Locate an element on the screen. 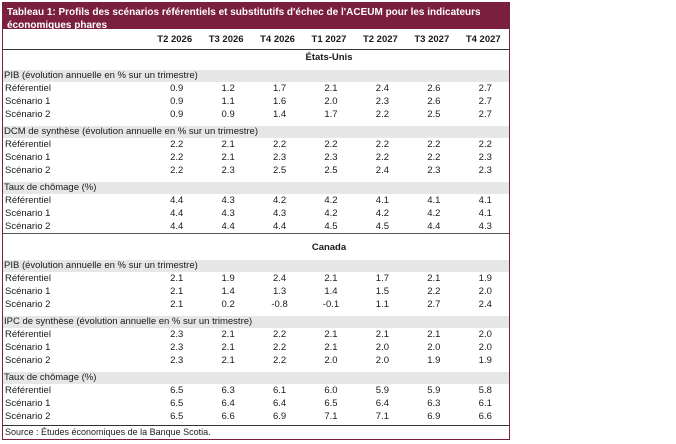  table-row: Scénario 1 4.4 4.3 4.3 4.2 4.2 4.2 4.1 is located at coordinates (256, 213).